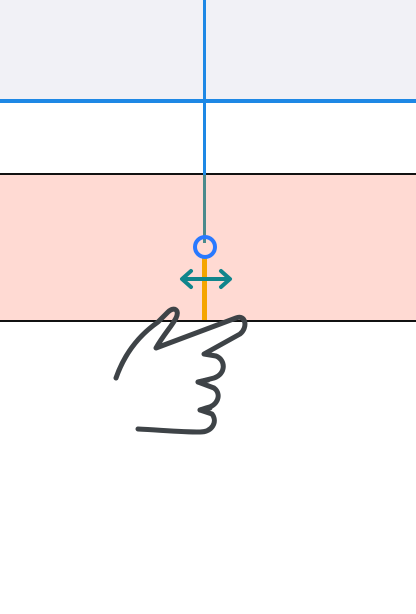 The width and height of the screenshot is (416, 614). I want to click on highlight-band-top-border, so click(208, 174).